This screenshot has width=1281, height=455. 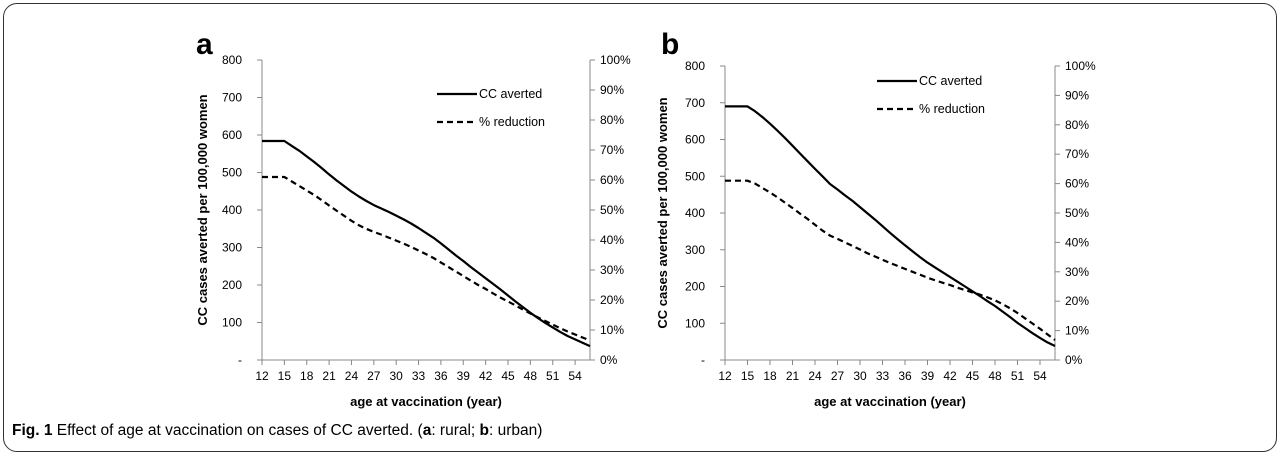 What do you see at coordinates (670, 44) in the screenshot?
I see `panel-label: b` at bounding box center [670, 44].